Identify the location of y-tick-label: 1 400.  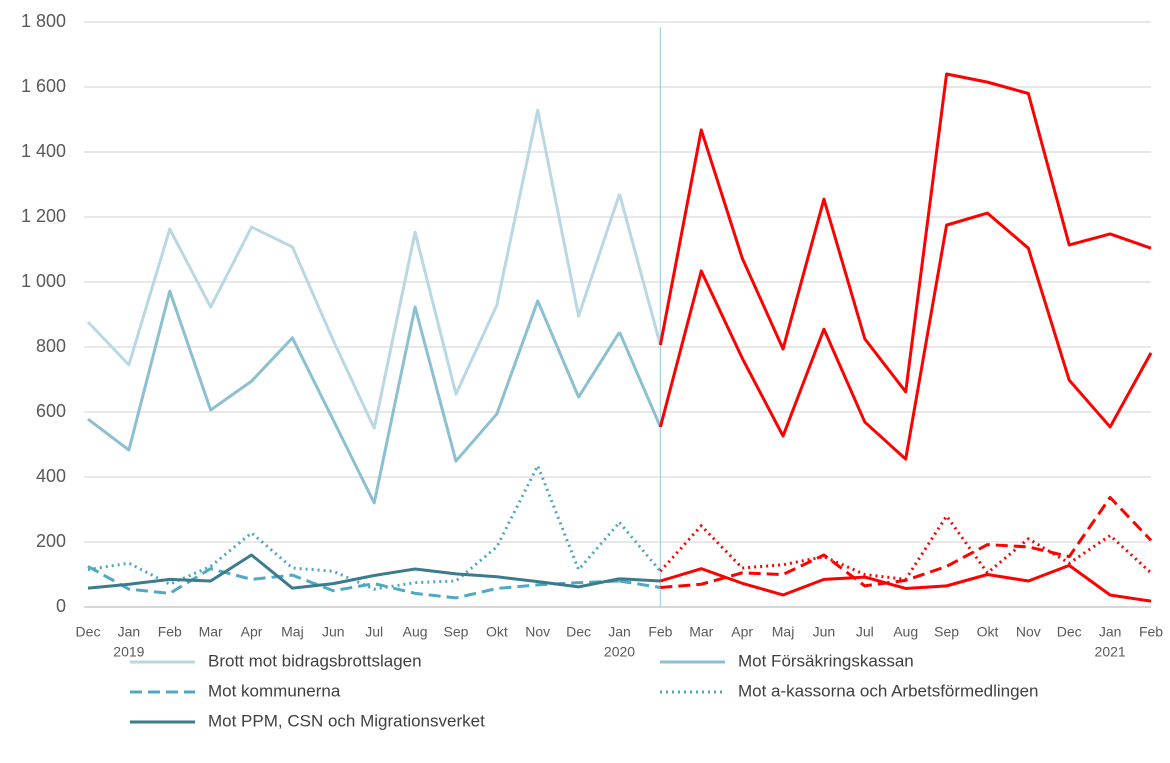
(43, 151).